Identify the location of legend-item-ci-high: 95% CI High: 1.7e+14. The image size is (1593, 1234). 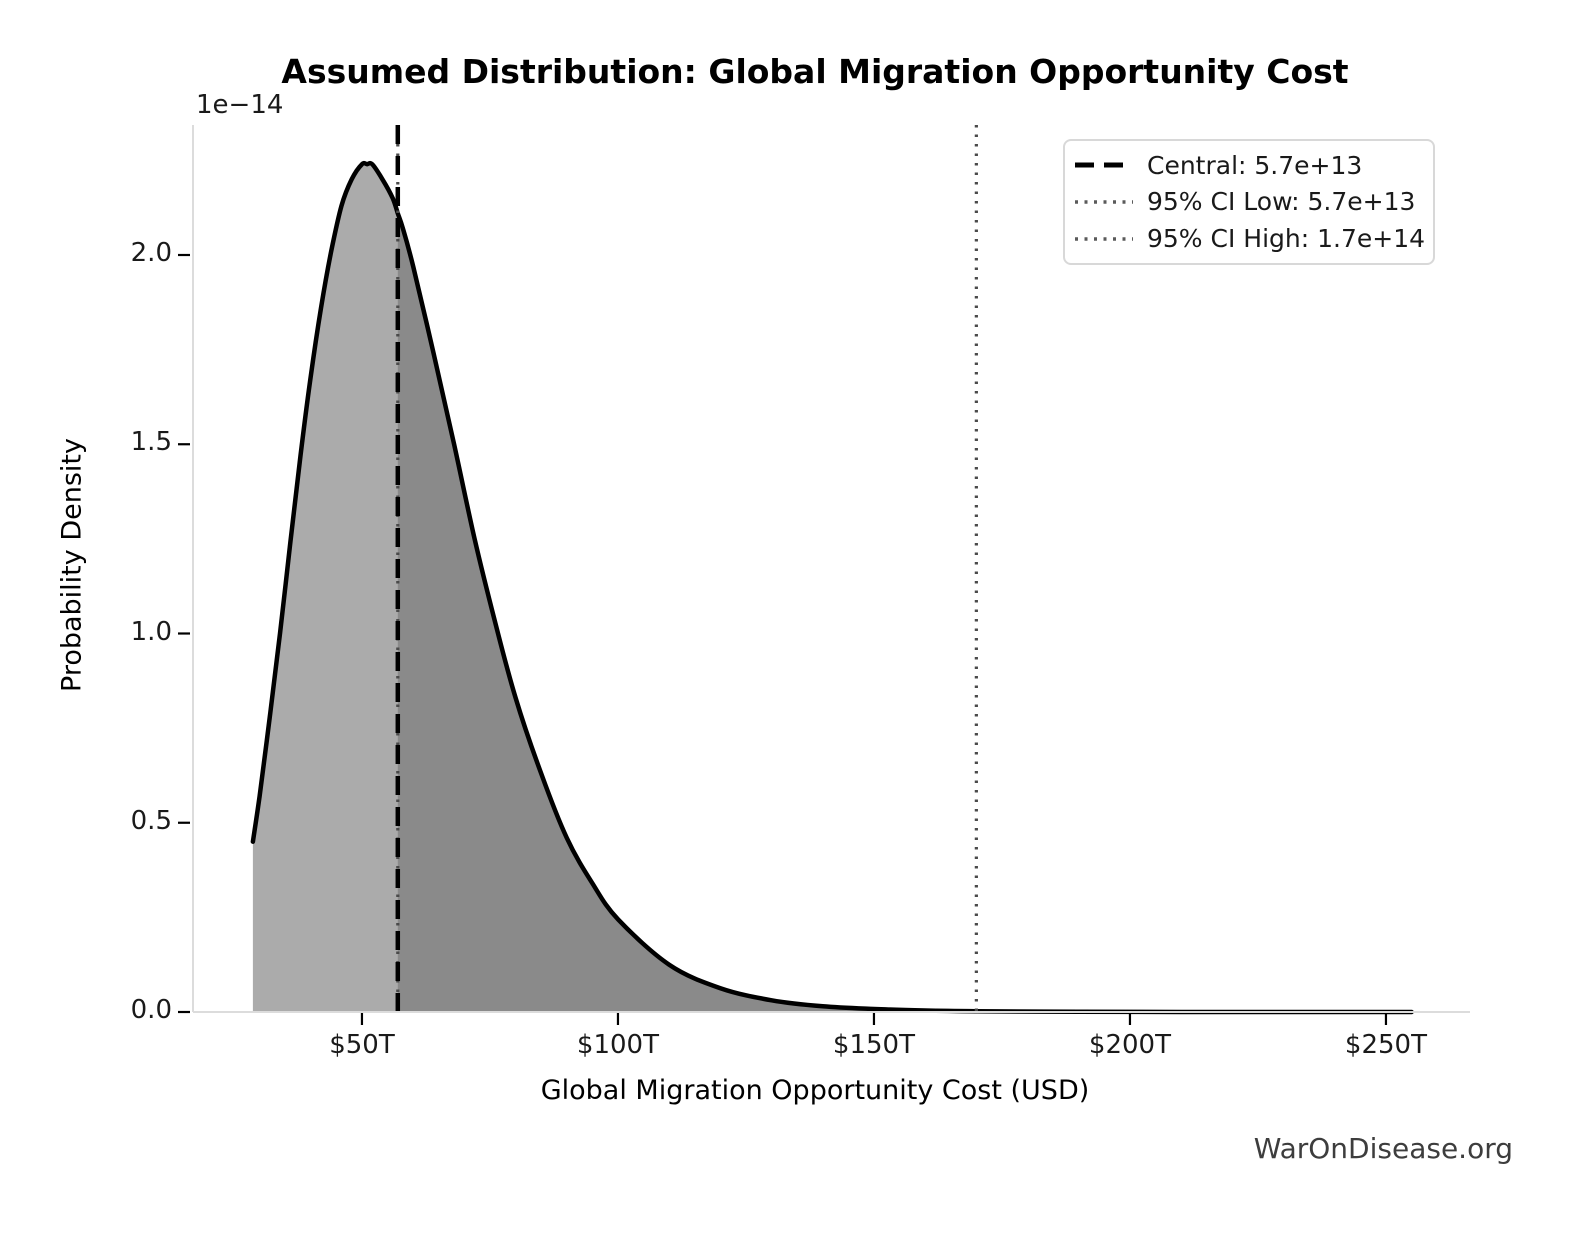
(1250, 239).